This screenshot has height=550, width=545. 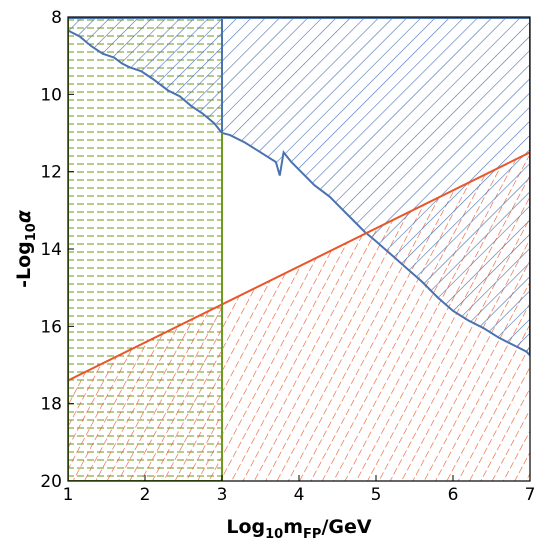 I want to click on y-tick-label: 20, so click(x=51, y=482).